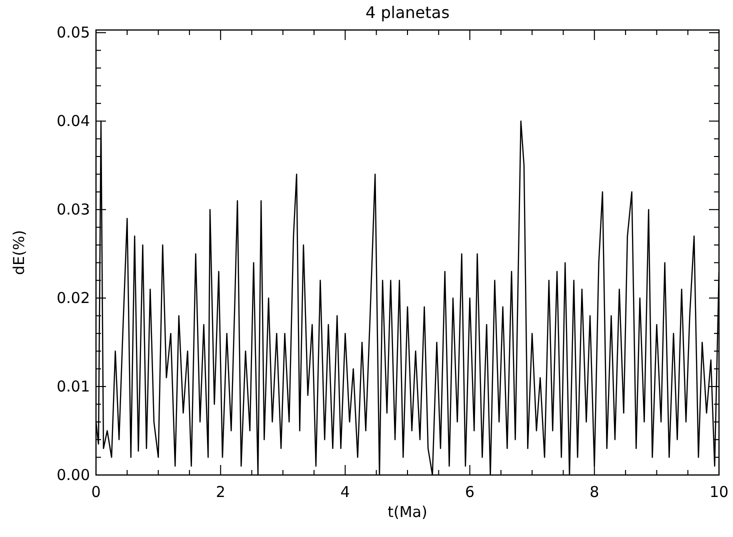 The width and height of the screenshot is (733, 537). What do you see at coordinates (73, 387) in the screenshot?
I see `y-tick-label: 0.01` at bounding box center [73, 387].